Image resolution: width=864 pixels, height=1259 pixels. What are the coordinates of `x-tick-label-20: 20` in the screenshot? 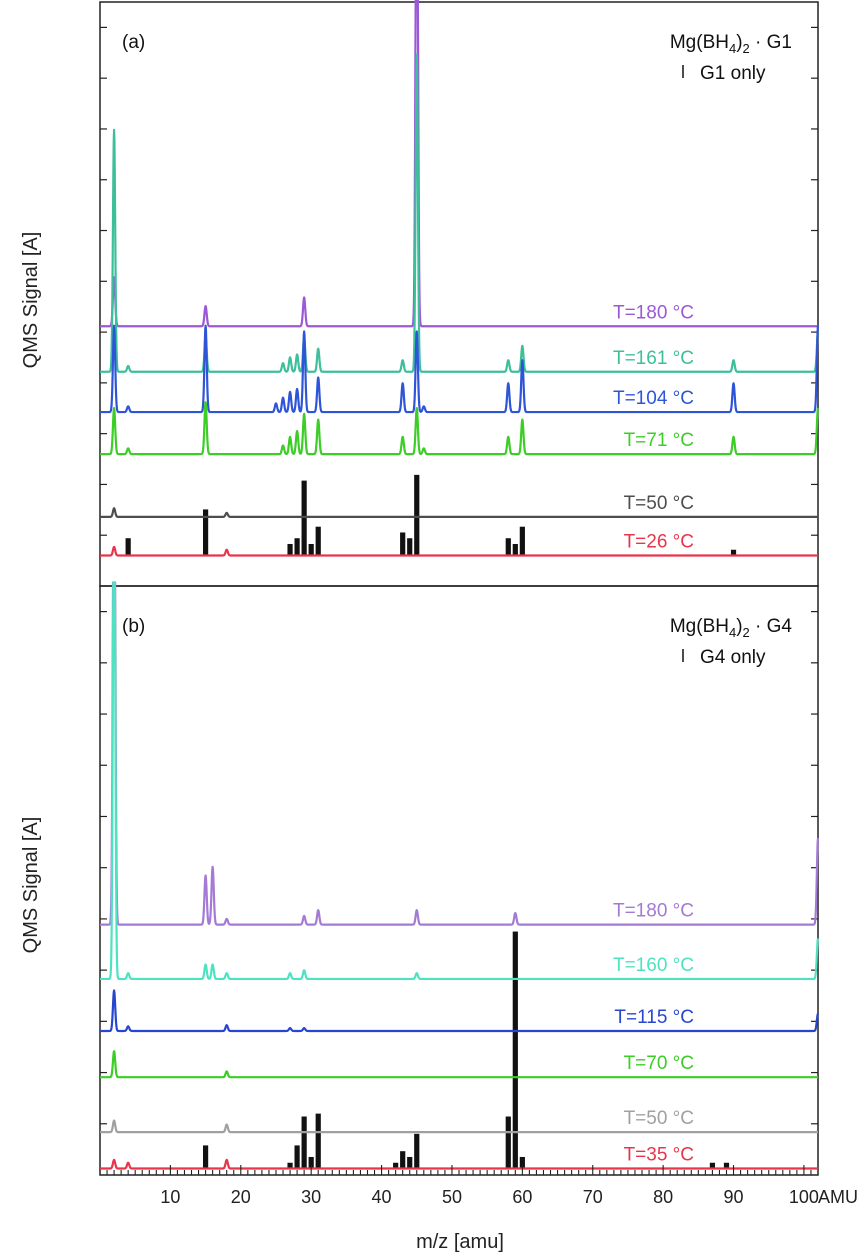 It's located at (241, 1197).